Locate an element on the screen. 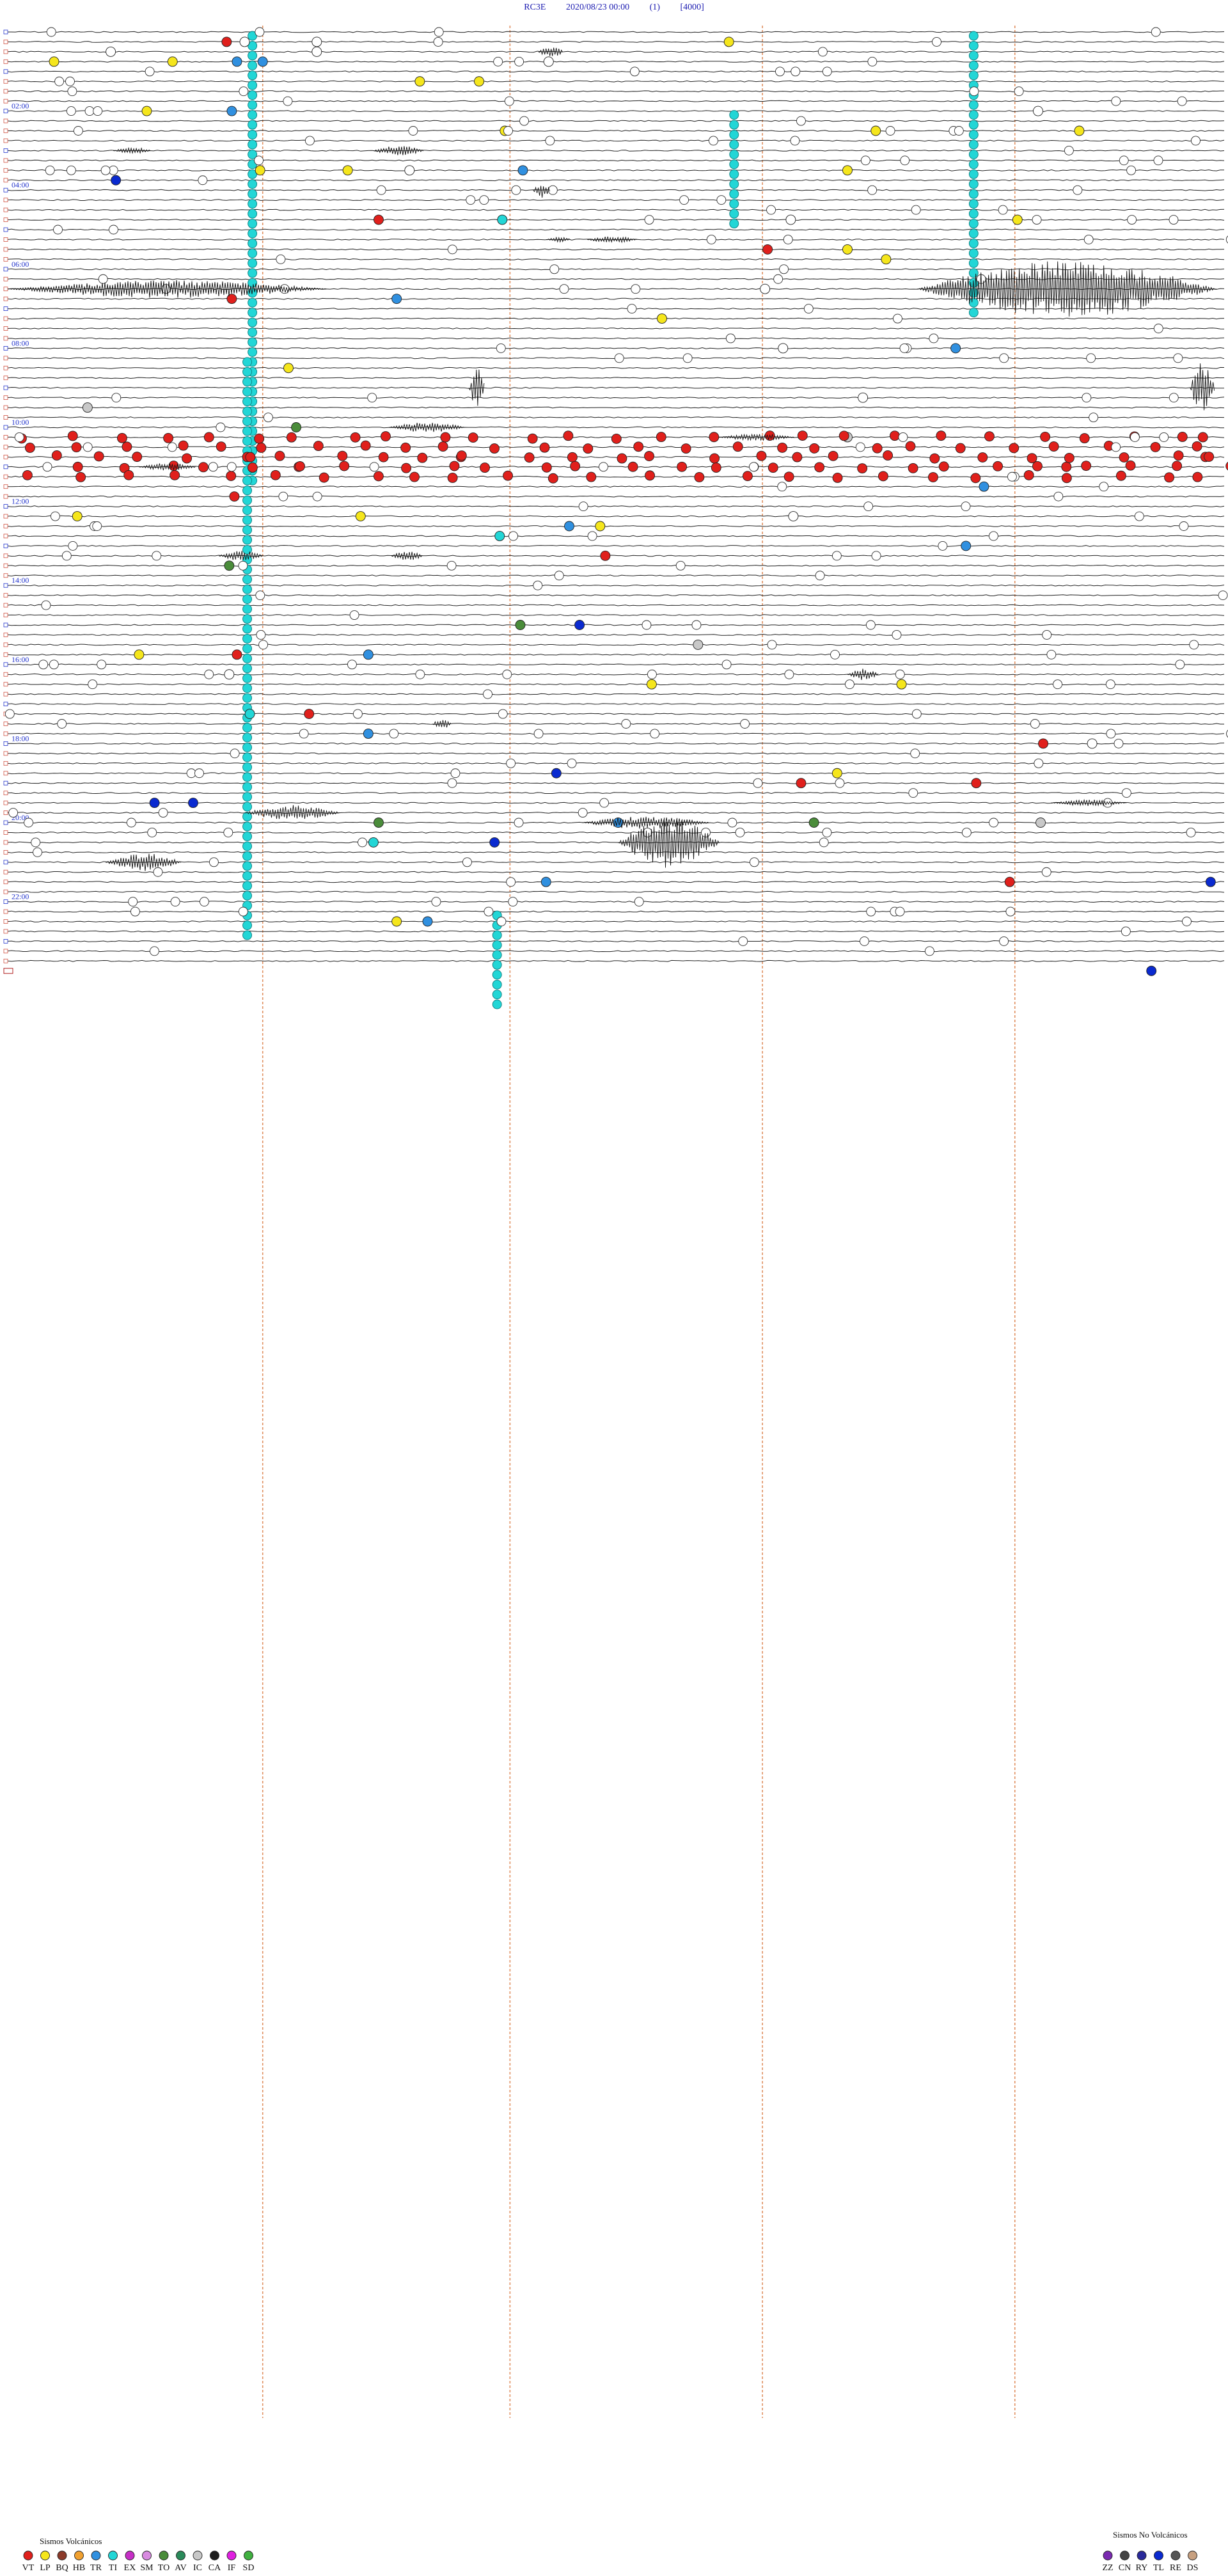 The width and height of the screenshot is (1228, 2576). legend-code-ca: CA is located at coordinates (215, 2568).